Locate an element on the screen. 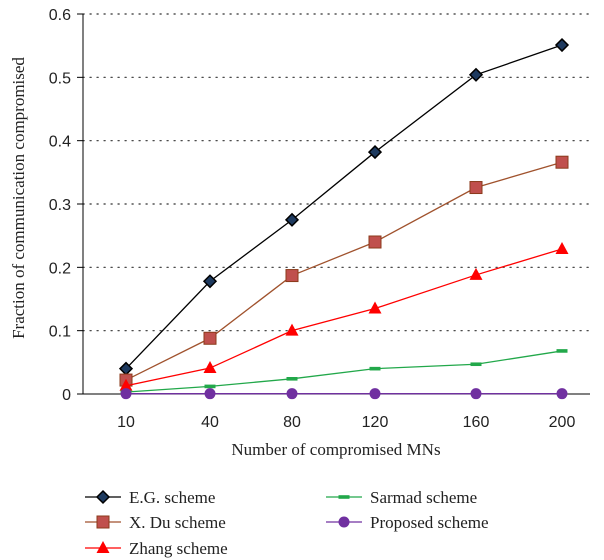 The image size is (604, 560). x-tick-label: 80 is located at coordinates (292, 422).